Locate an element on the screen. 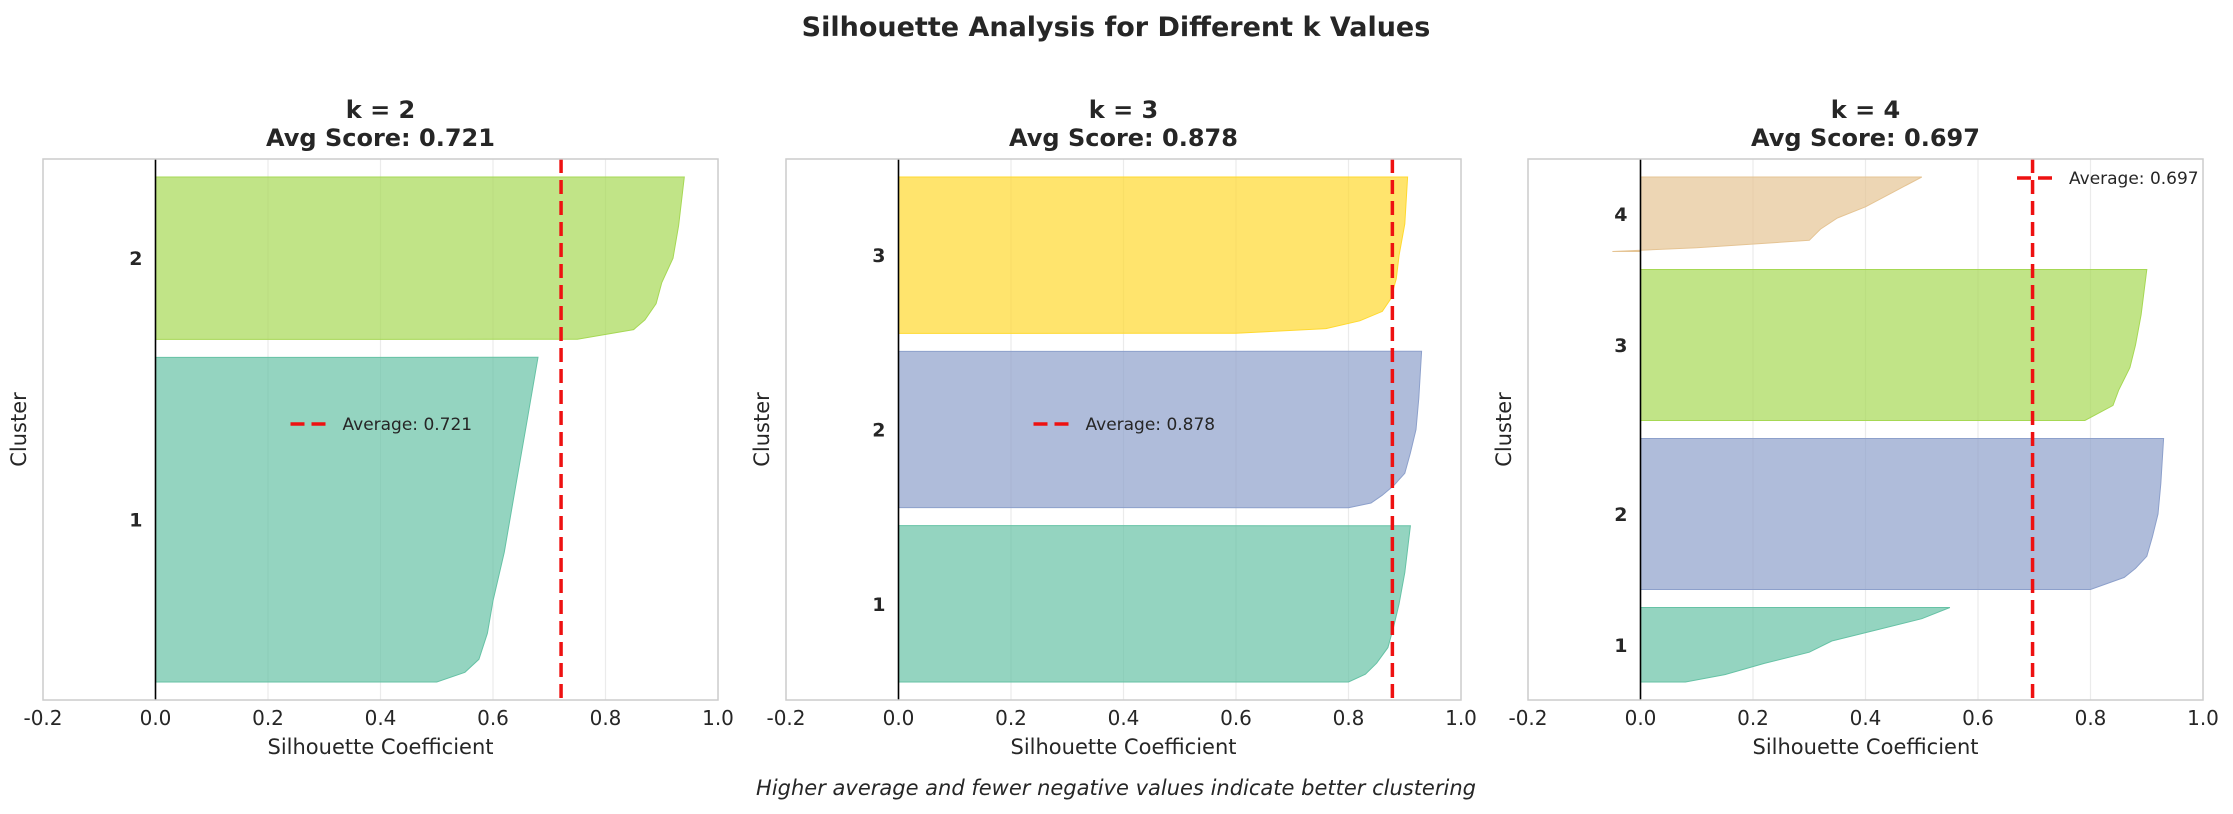  panel-title-k: k = 2 is located at coordinates (380, 110).